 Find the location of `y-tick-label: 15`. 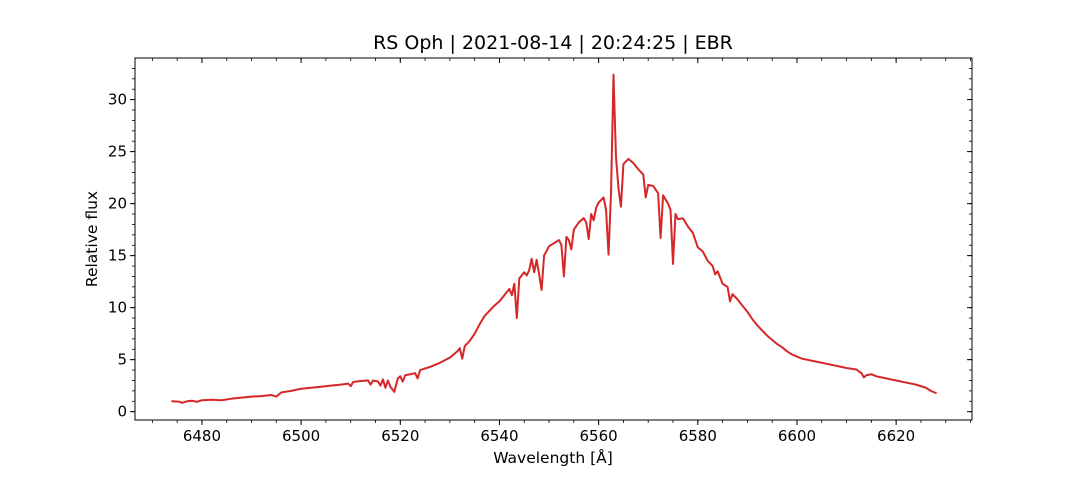

y-tick-label: 15 is located at coordinates (117, 256).